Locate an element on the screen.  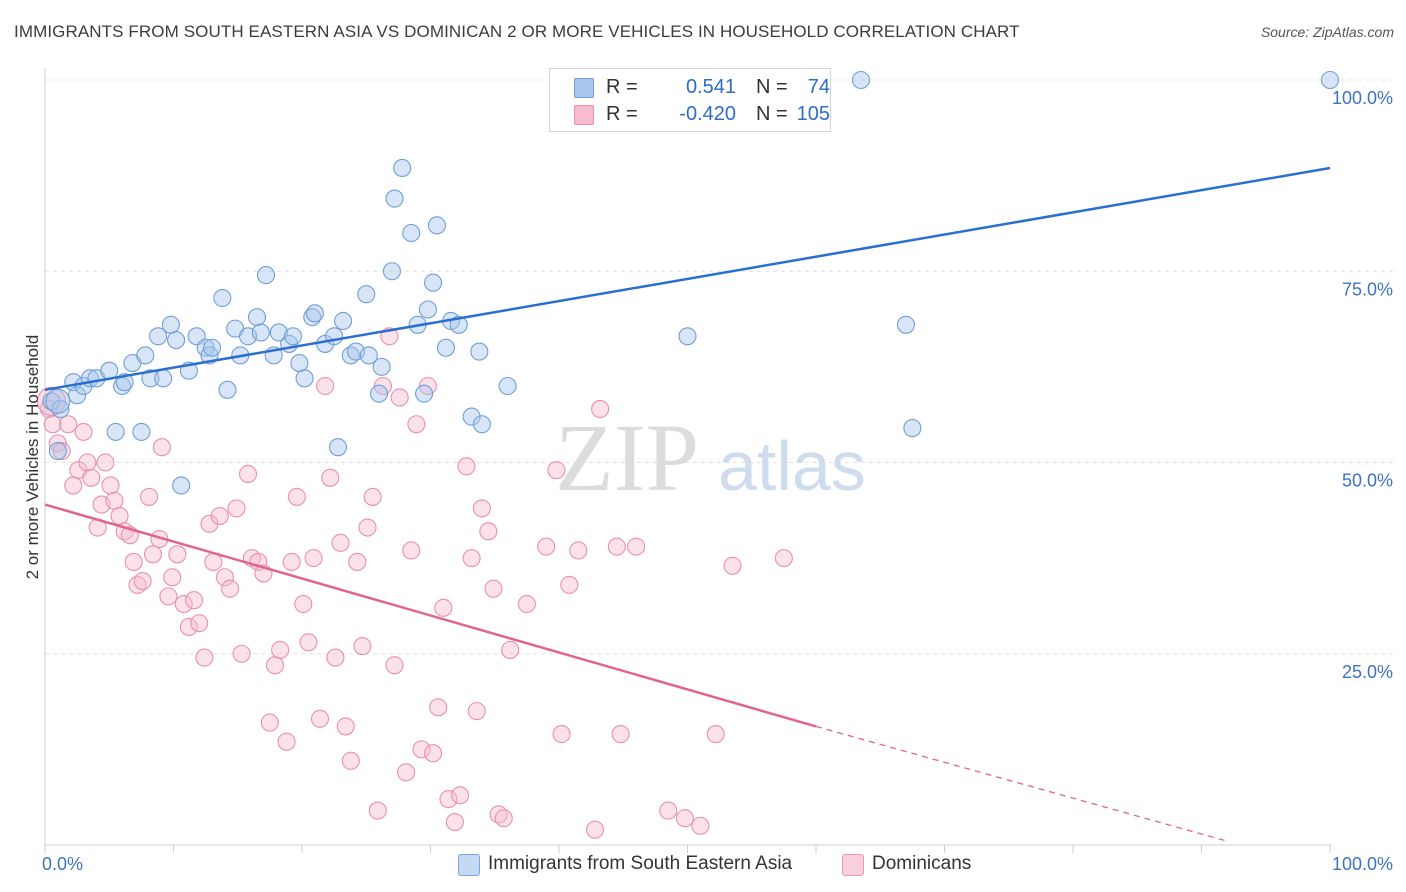
y-tick-label: 25.0% is located at coordinates (1367, 672).